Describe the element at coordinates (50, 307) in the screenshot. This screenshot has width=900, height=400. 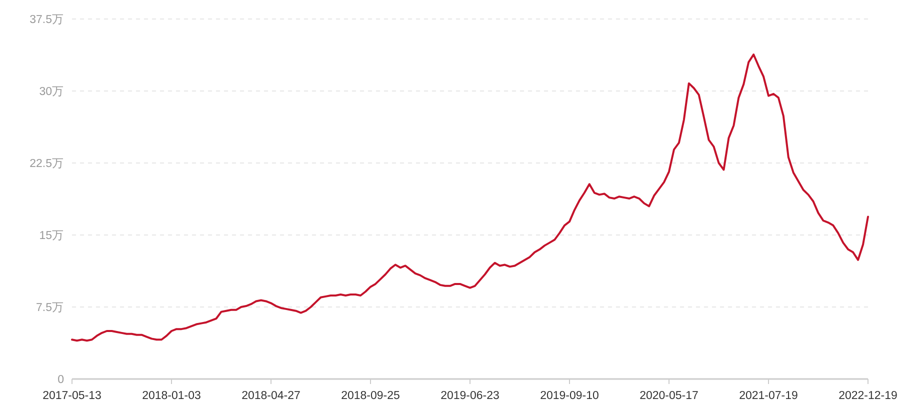
I see `y-tick-label: 7.5万` at that location.